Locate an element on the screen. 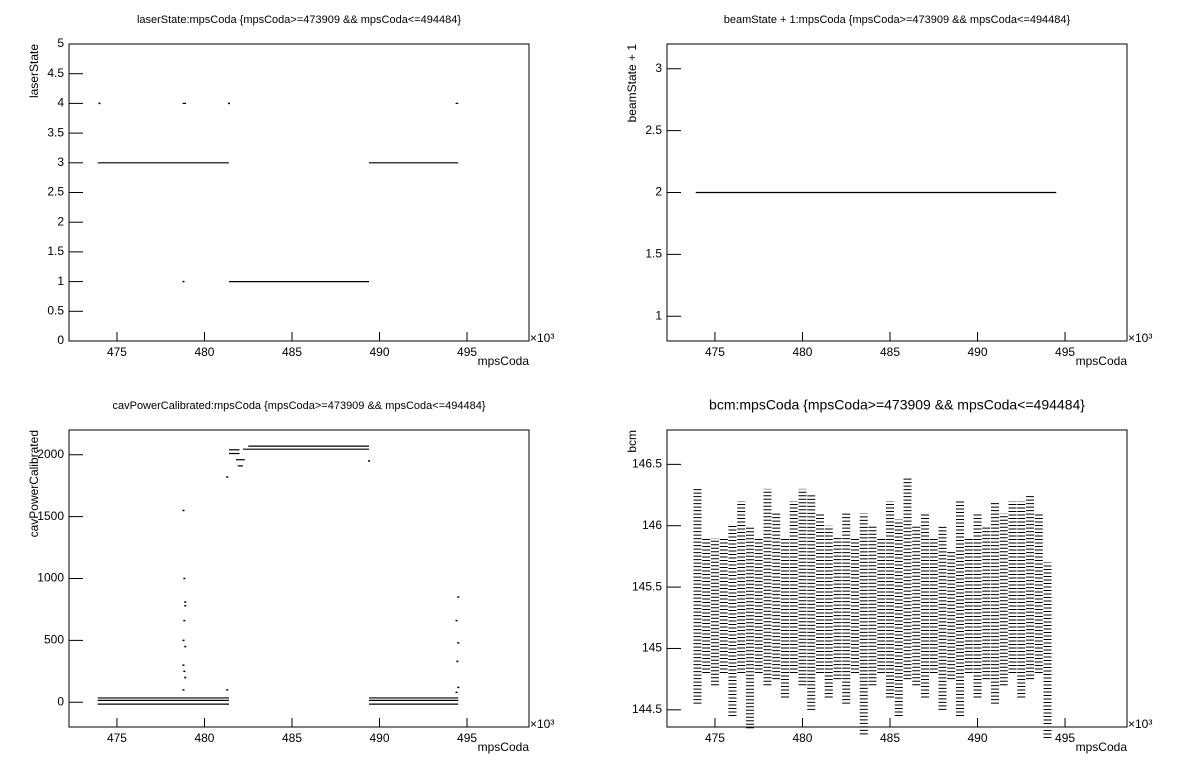 The height and width of the screenshot is (772, 1196). y-tick-label: 1000 is located at coordinates (50, 578).